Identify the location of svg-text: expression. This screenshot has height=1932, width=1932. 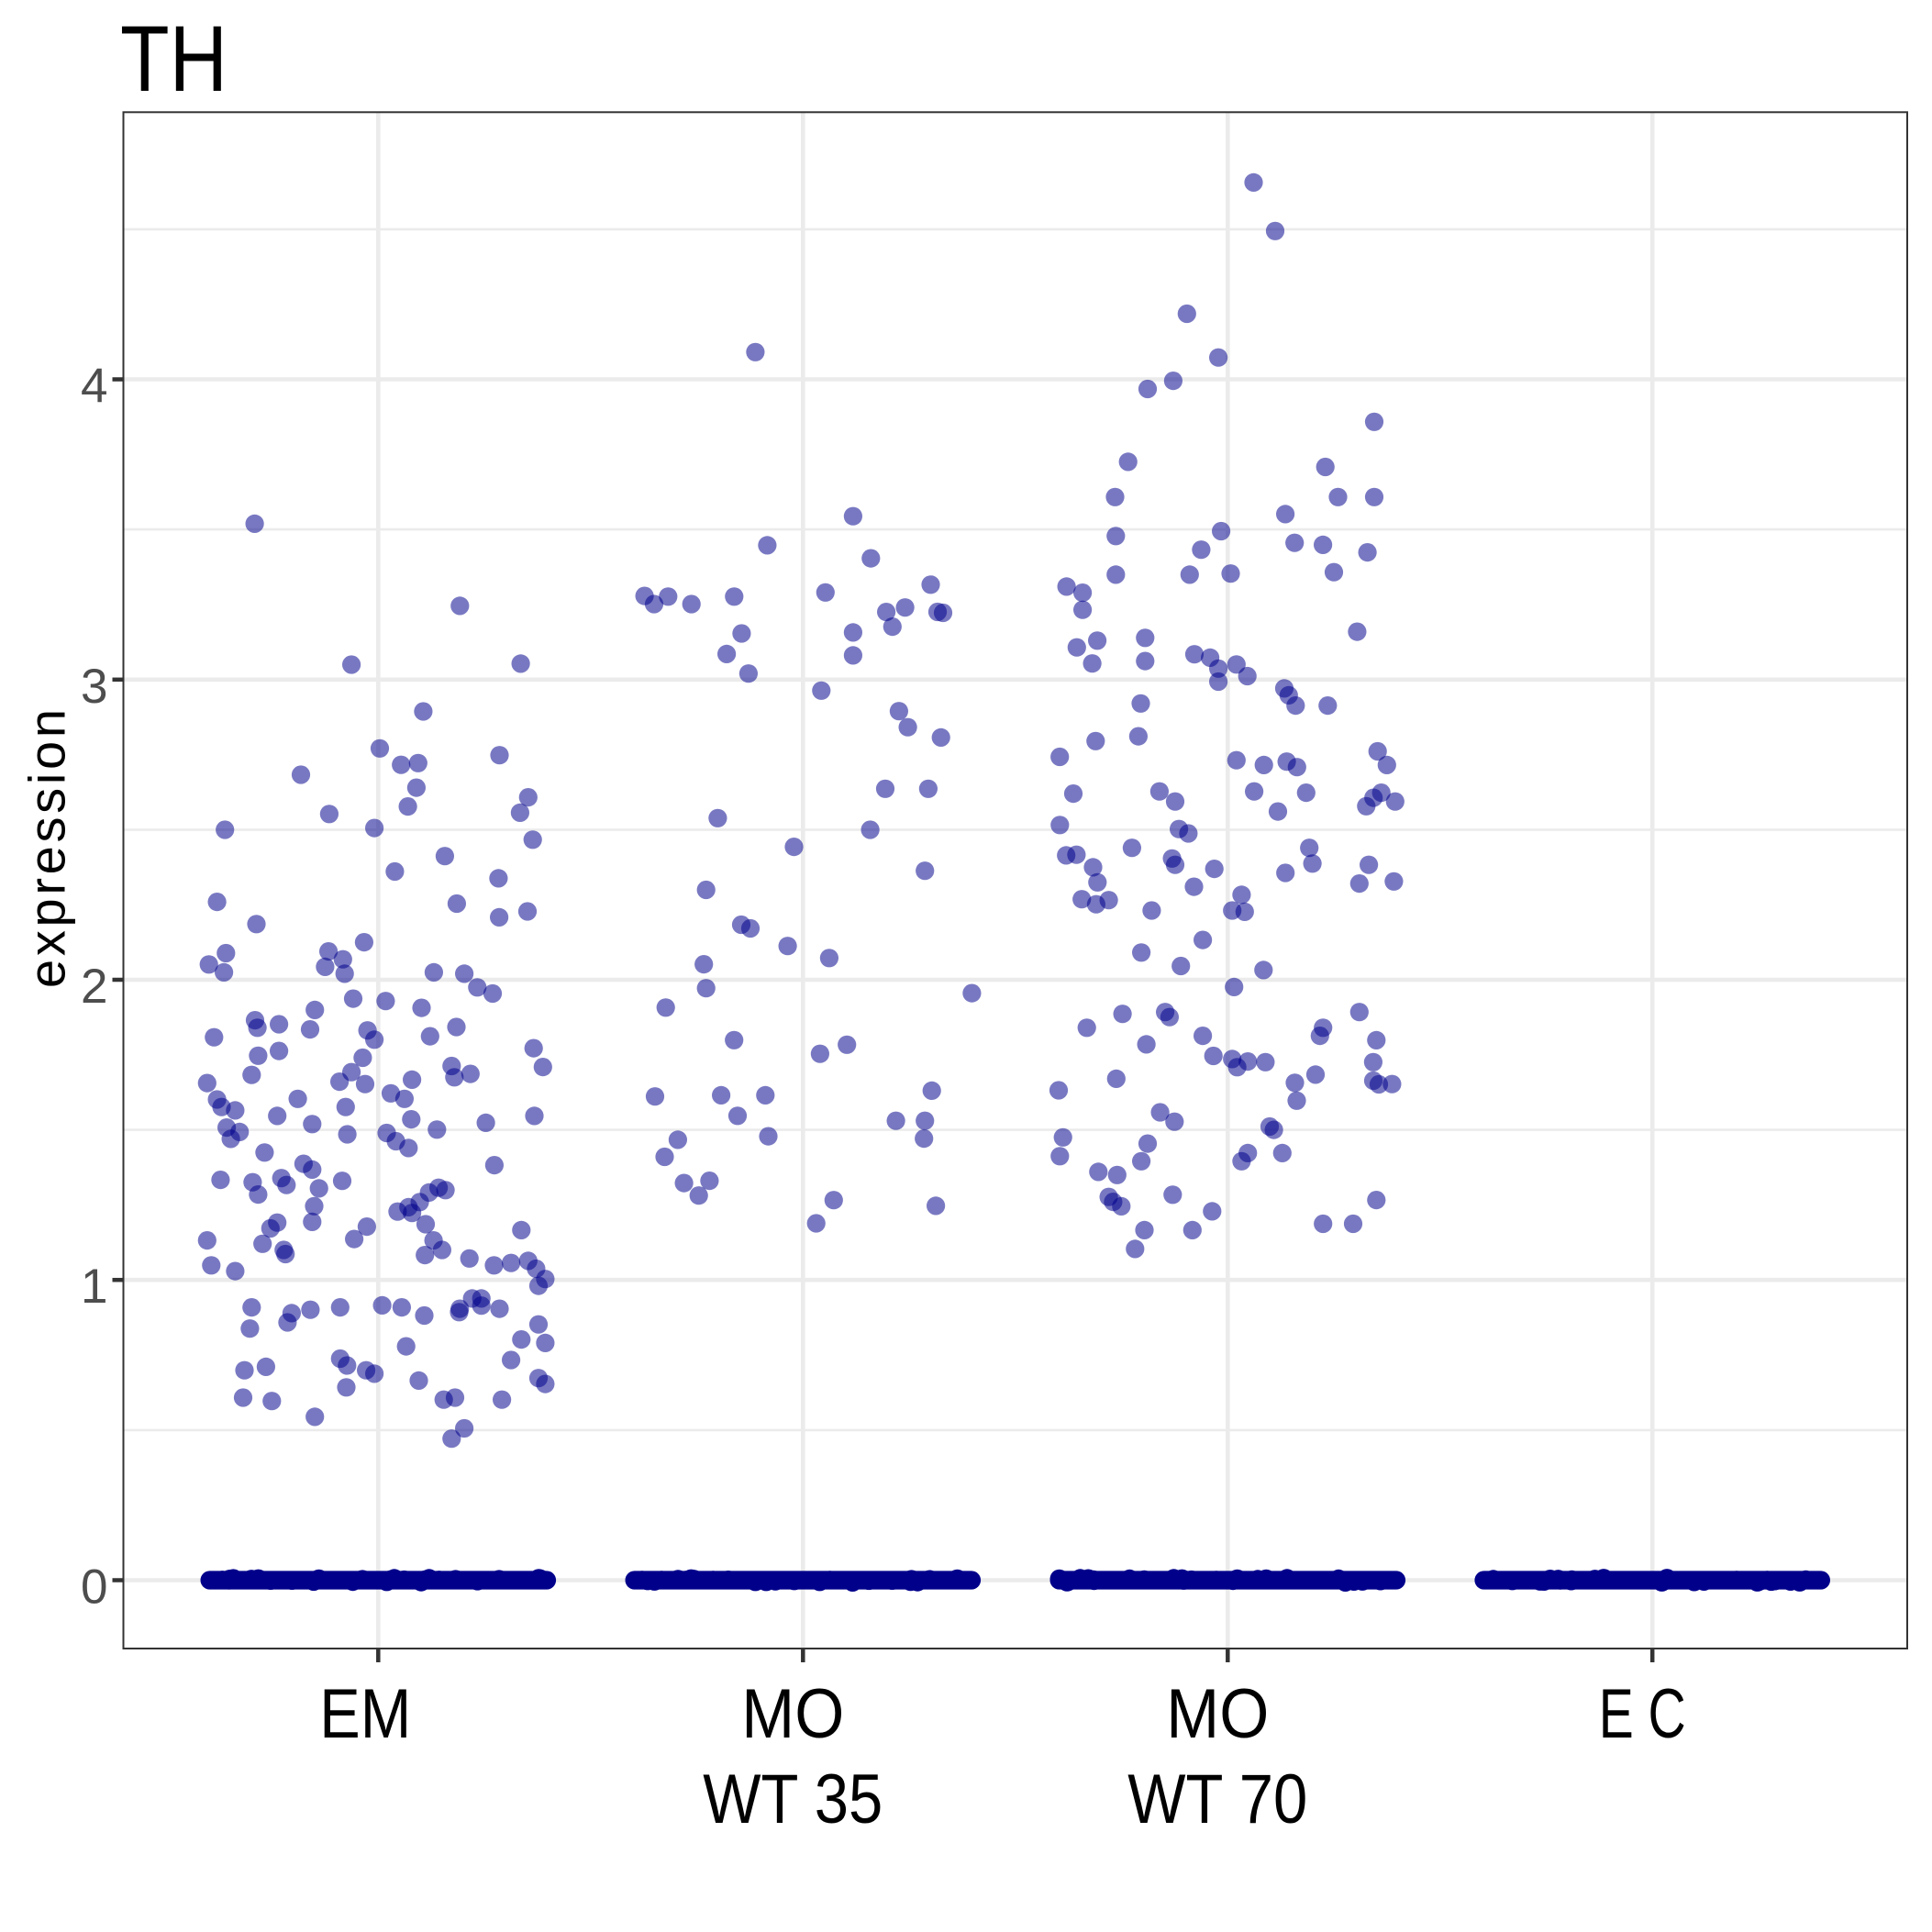
(47, 848).